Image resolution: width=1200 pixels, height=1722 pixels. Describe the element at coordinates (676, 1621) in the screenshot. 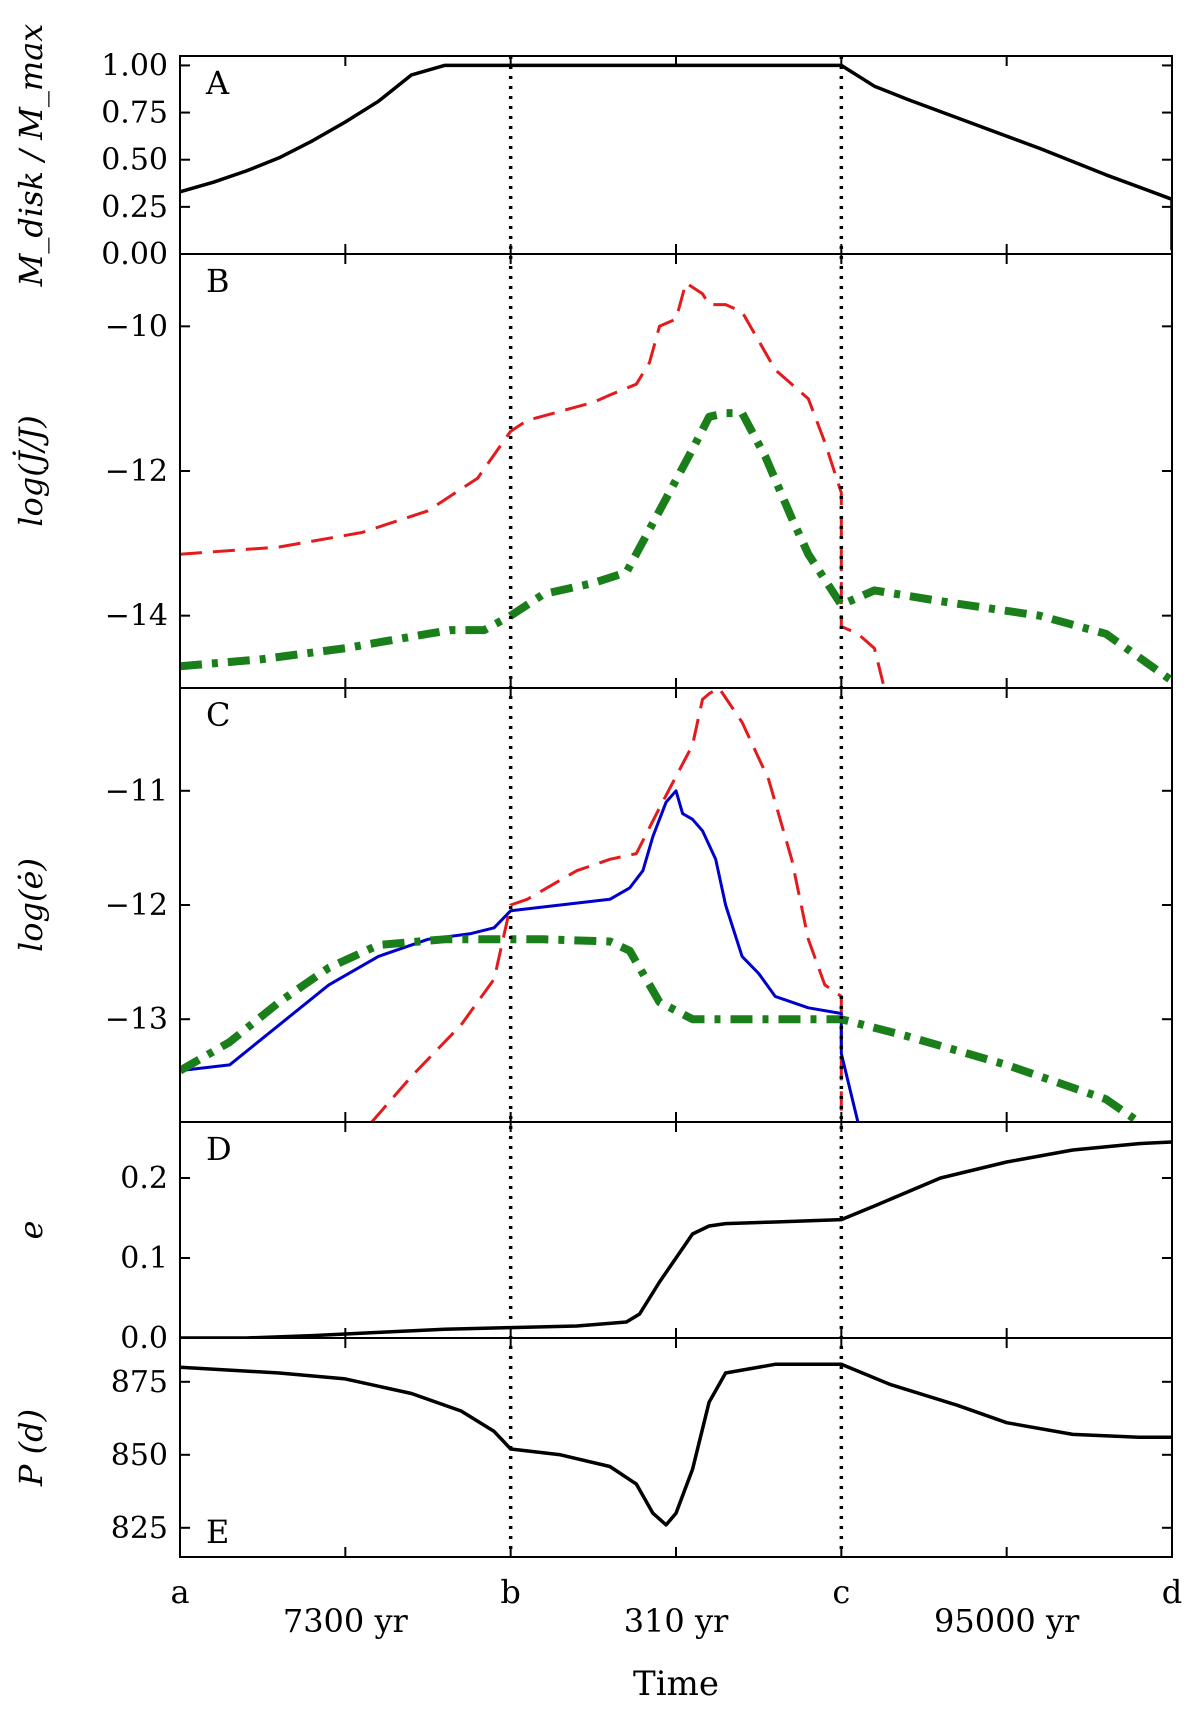

I see `duration-label: 310 yr` at that location.